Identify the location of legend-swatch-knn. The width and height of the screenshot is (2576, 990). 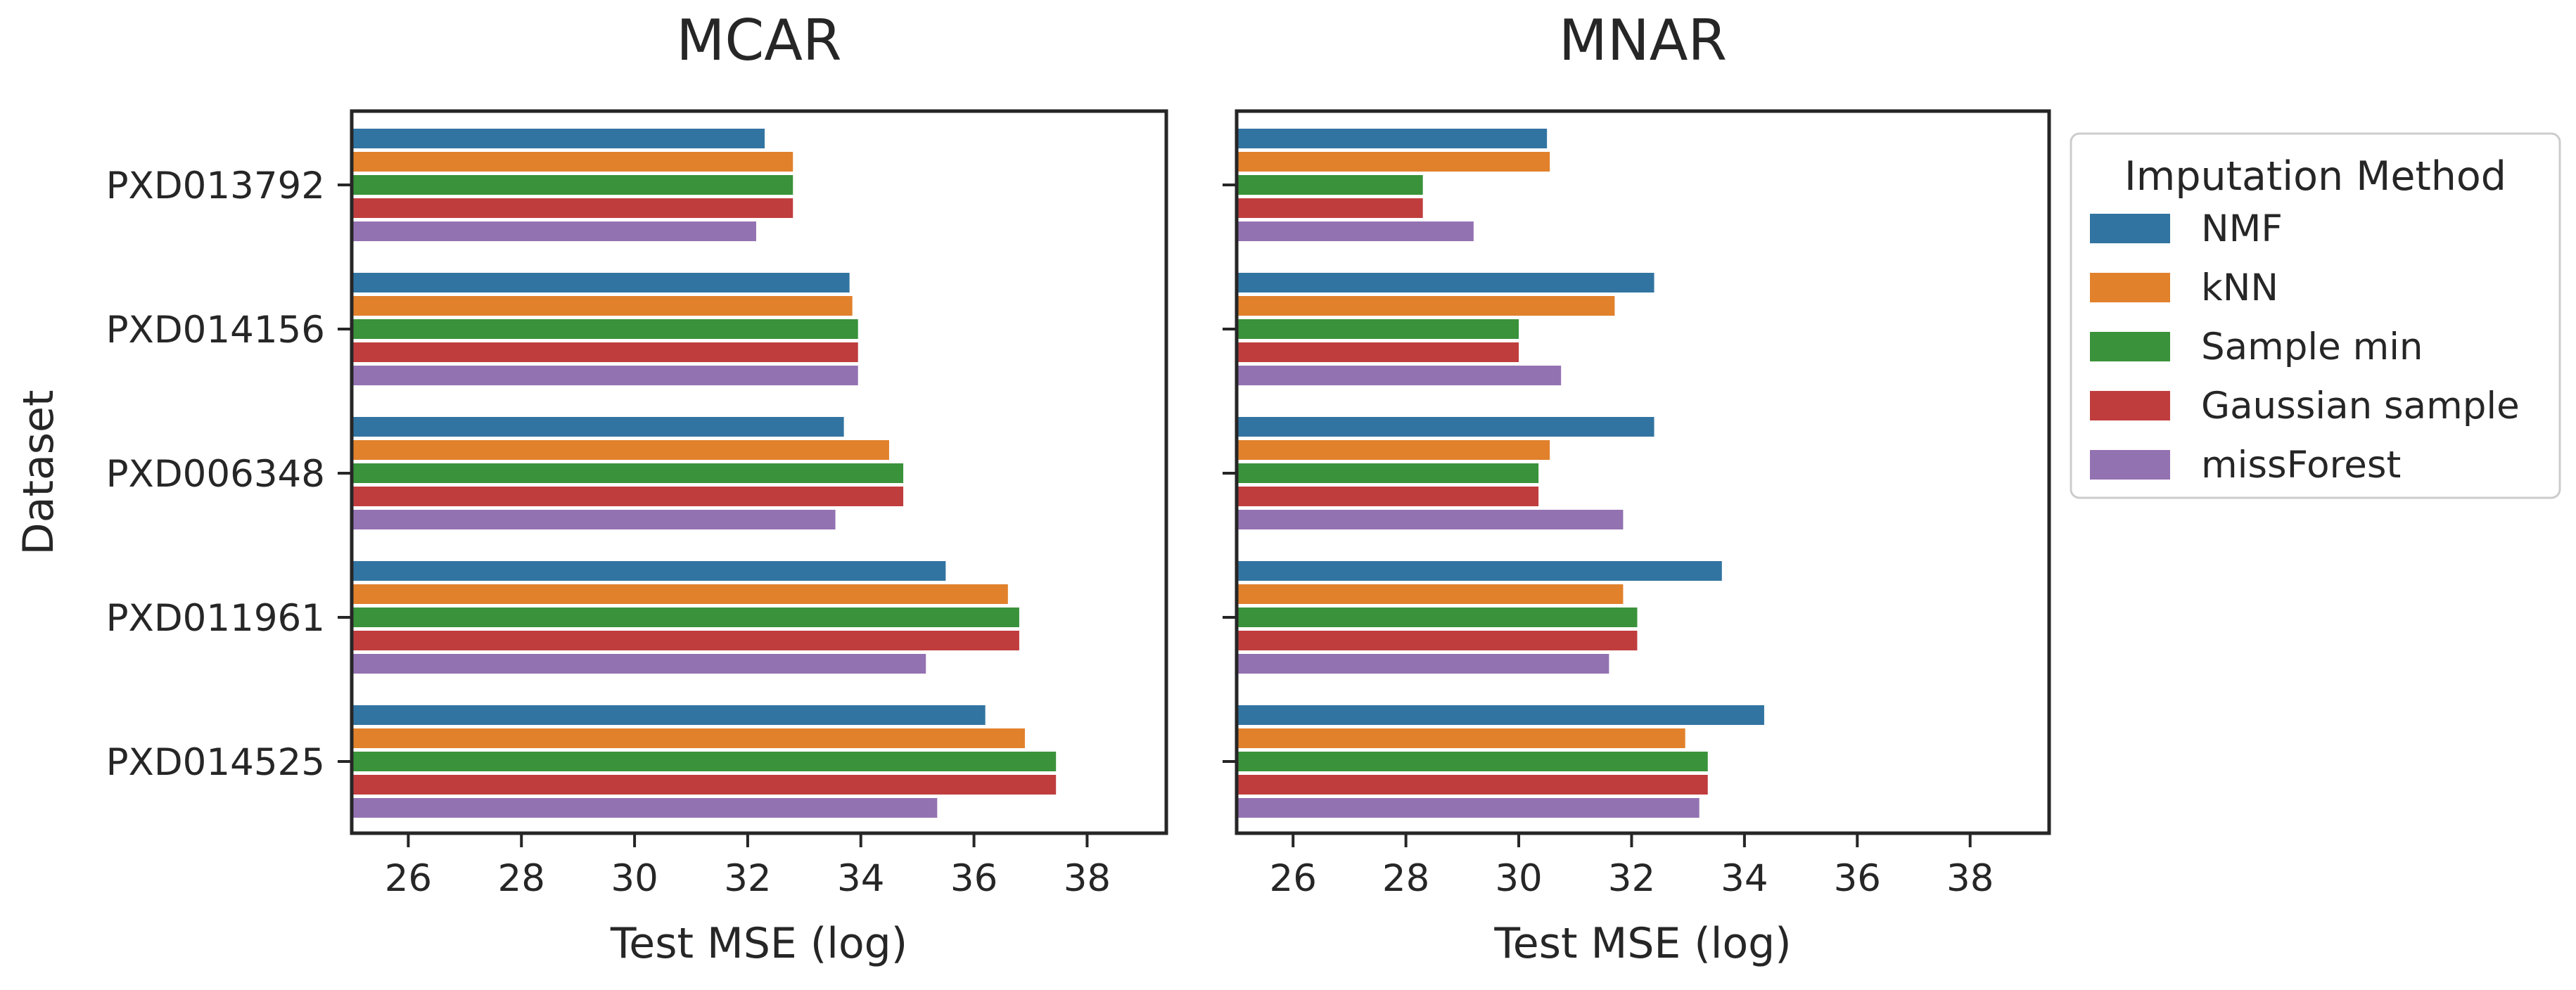
(2130, 287).